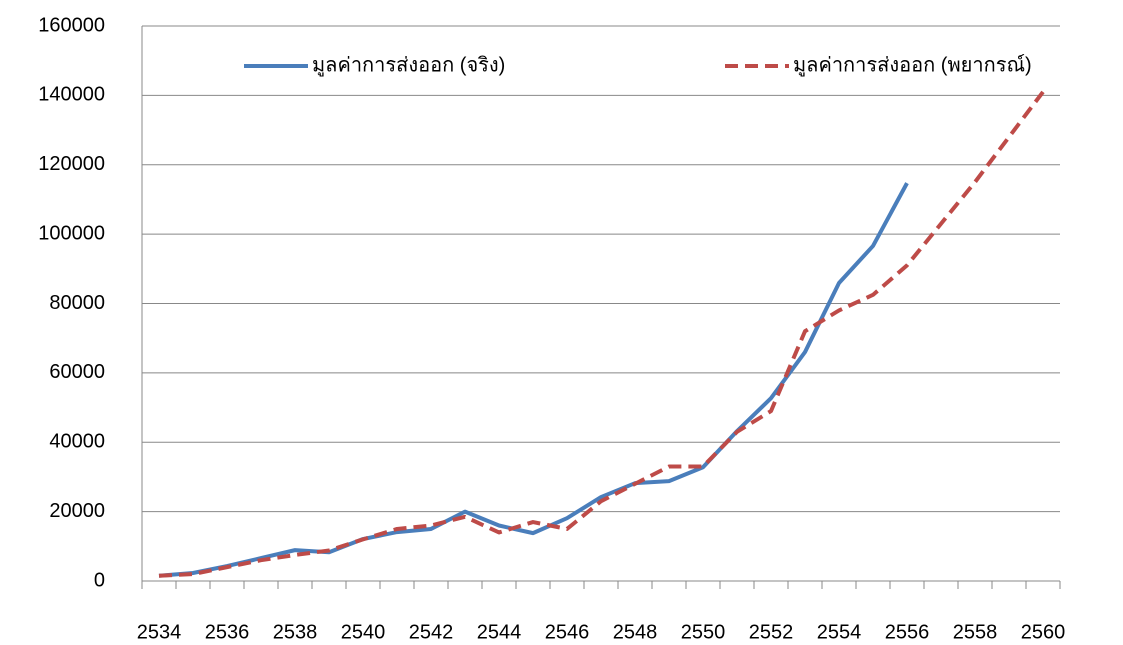  What do you see at coordinates (77, 303) in the screenshot?
I see `y-tick-label: 80000` at bounding box center [77, 303].